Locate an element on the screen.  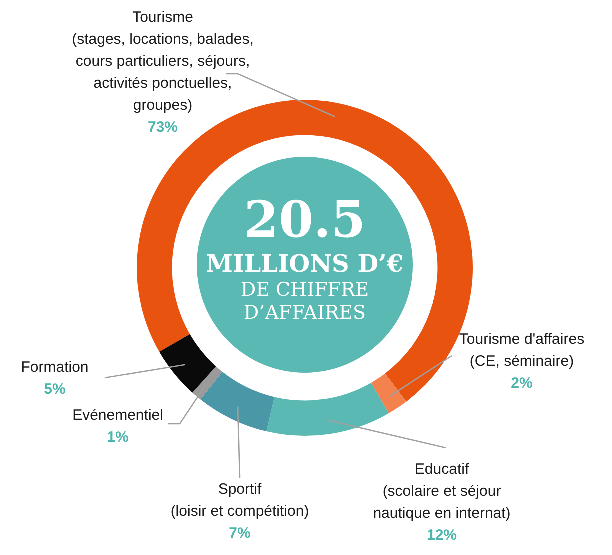
data-label: 1% is located at coordinates (118, 437).